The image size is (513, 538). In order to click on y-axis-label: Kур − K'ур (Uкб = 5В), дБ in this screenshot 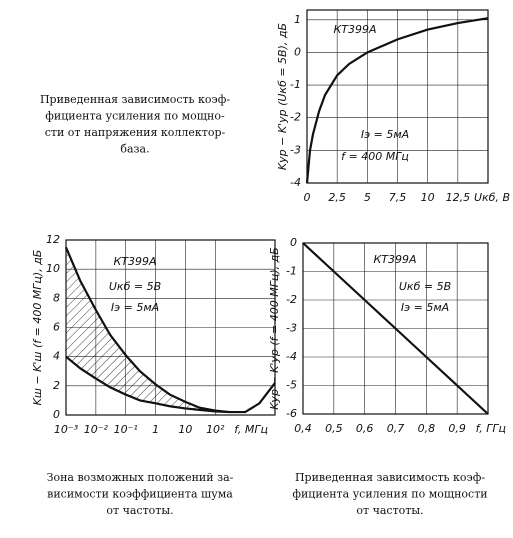, I will do `click(282, 96)`.